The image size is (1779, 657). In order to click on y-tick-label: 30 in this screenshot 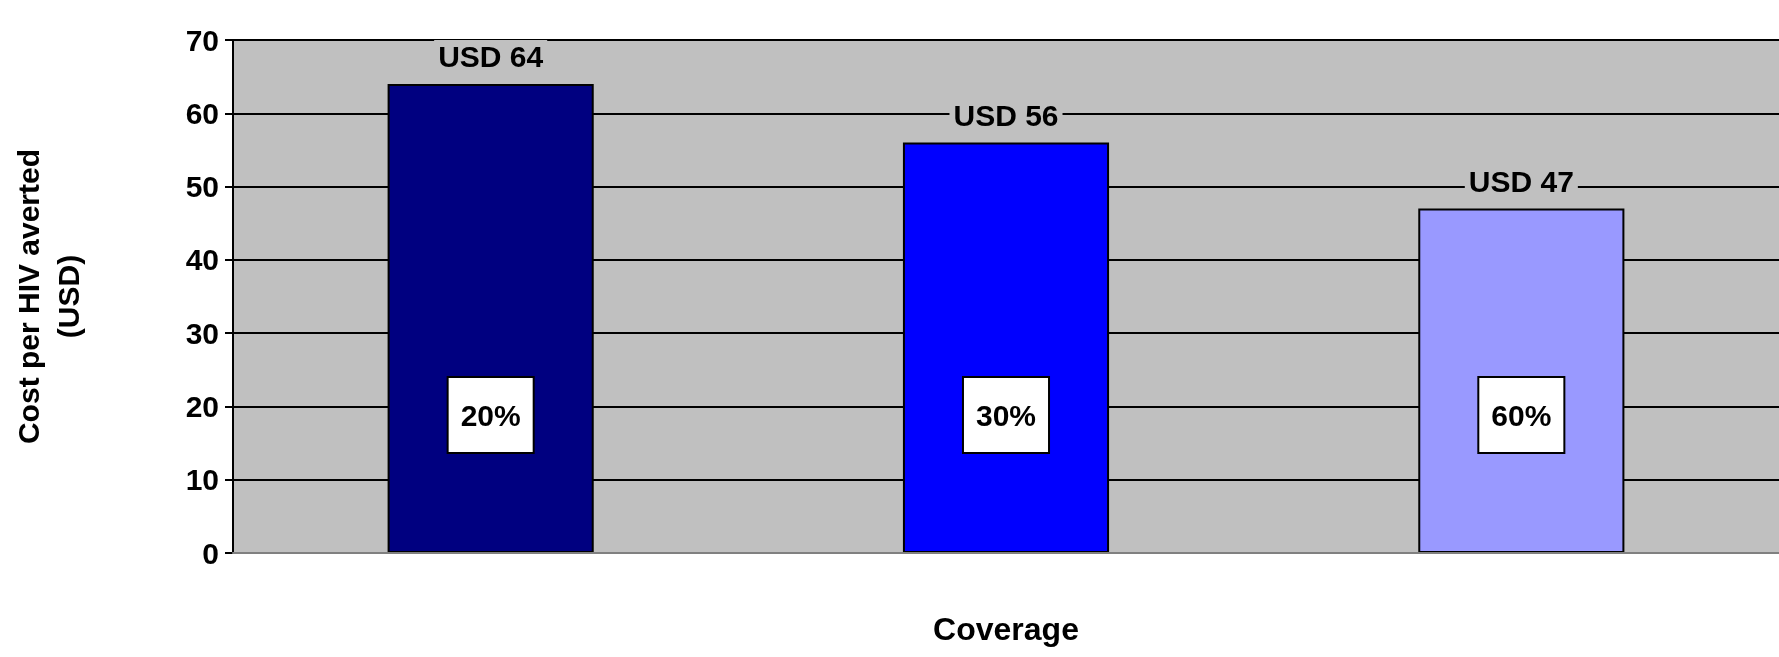, I will do `click(202, 333)`.